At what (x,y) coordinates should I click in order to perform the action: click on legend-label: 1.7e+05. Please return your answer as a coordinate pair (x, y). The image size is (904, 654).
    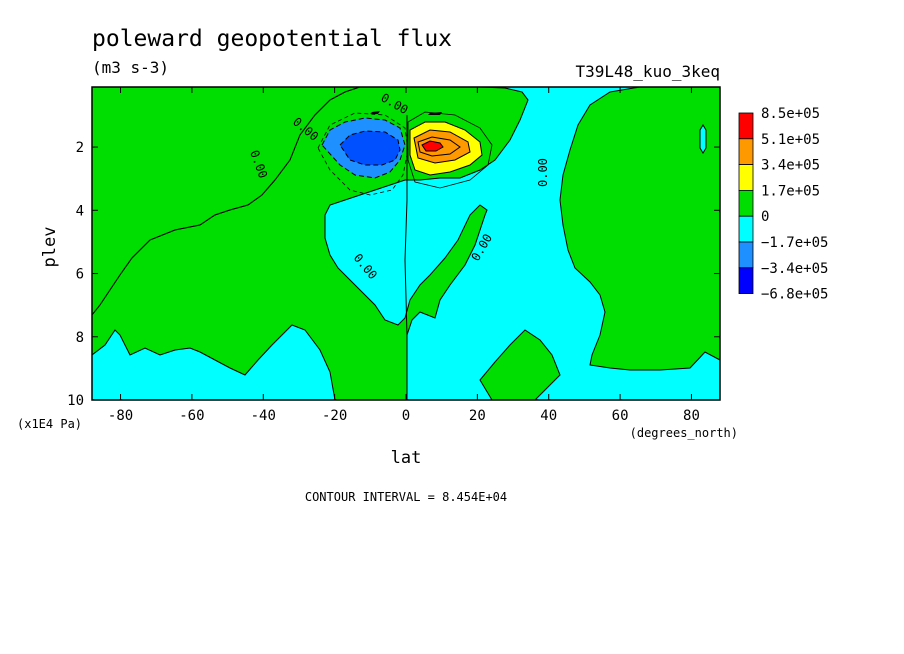
    Looking at the image, I should click on (790, 191).